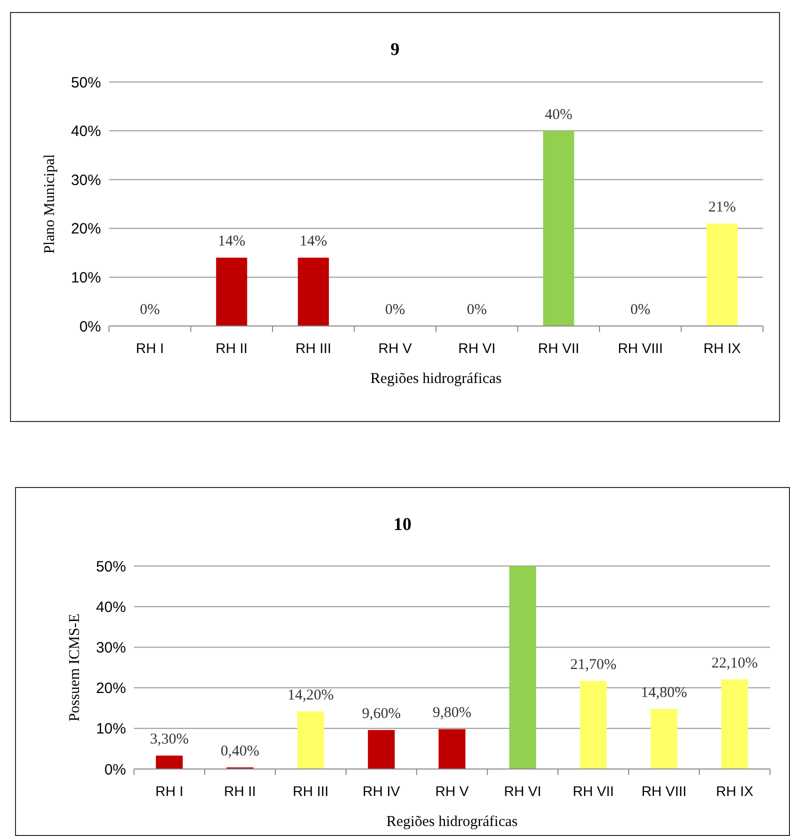 The height and width of the screenshot is (836, 790). Describe the element at coordinates (395, 49) in the screenshot. I see `chart-title: 9` at that location.